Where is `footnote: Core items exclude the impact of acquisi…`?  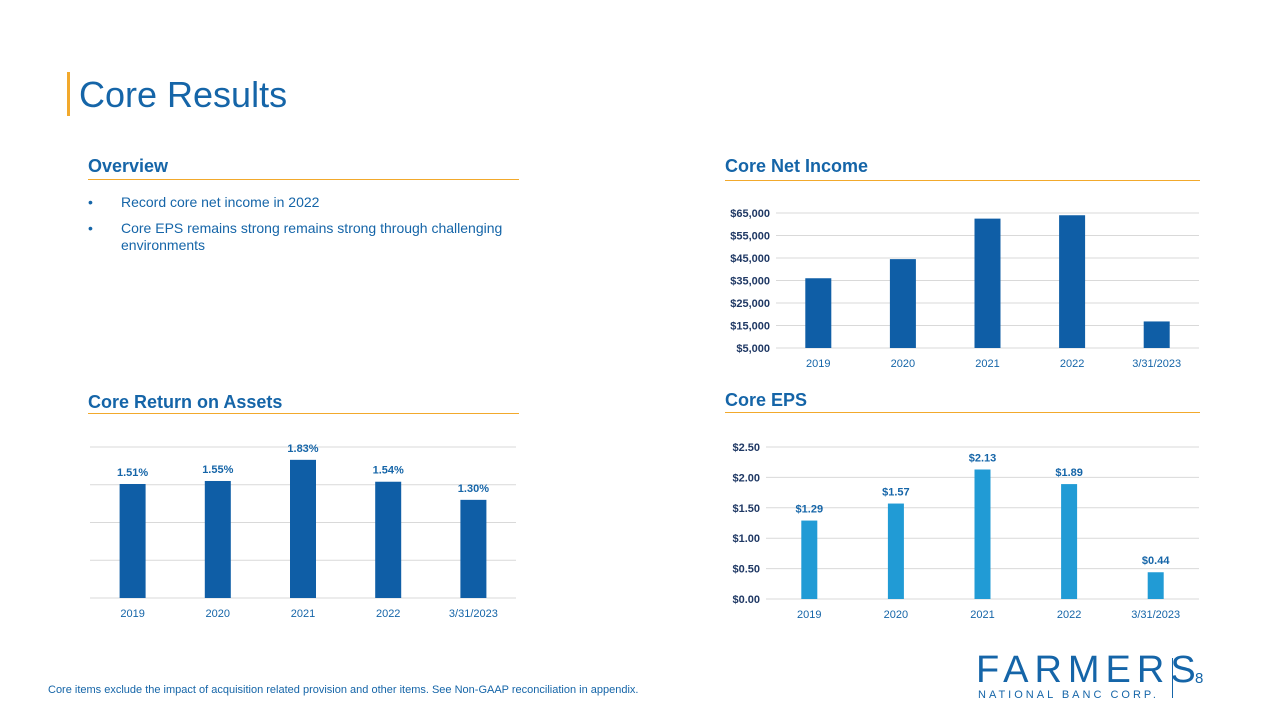
footnote: Core items exclude the impact of acquisi… is located at coordinates (343, 690).